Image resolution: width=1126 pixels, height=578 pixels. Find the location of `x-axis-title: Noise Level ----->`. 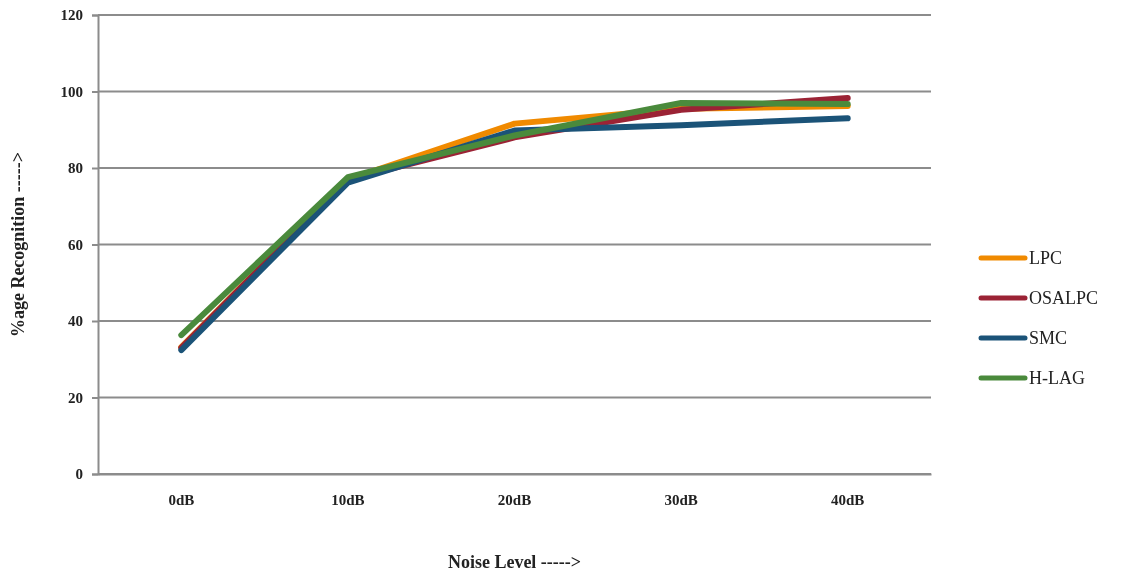

x-axis-title: Noise Level -----> is located at coordinates (514, 562).